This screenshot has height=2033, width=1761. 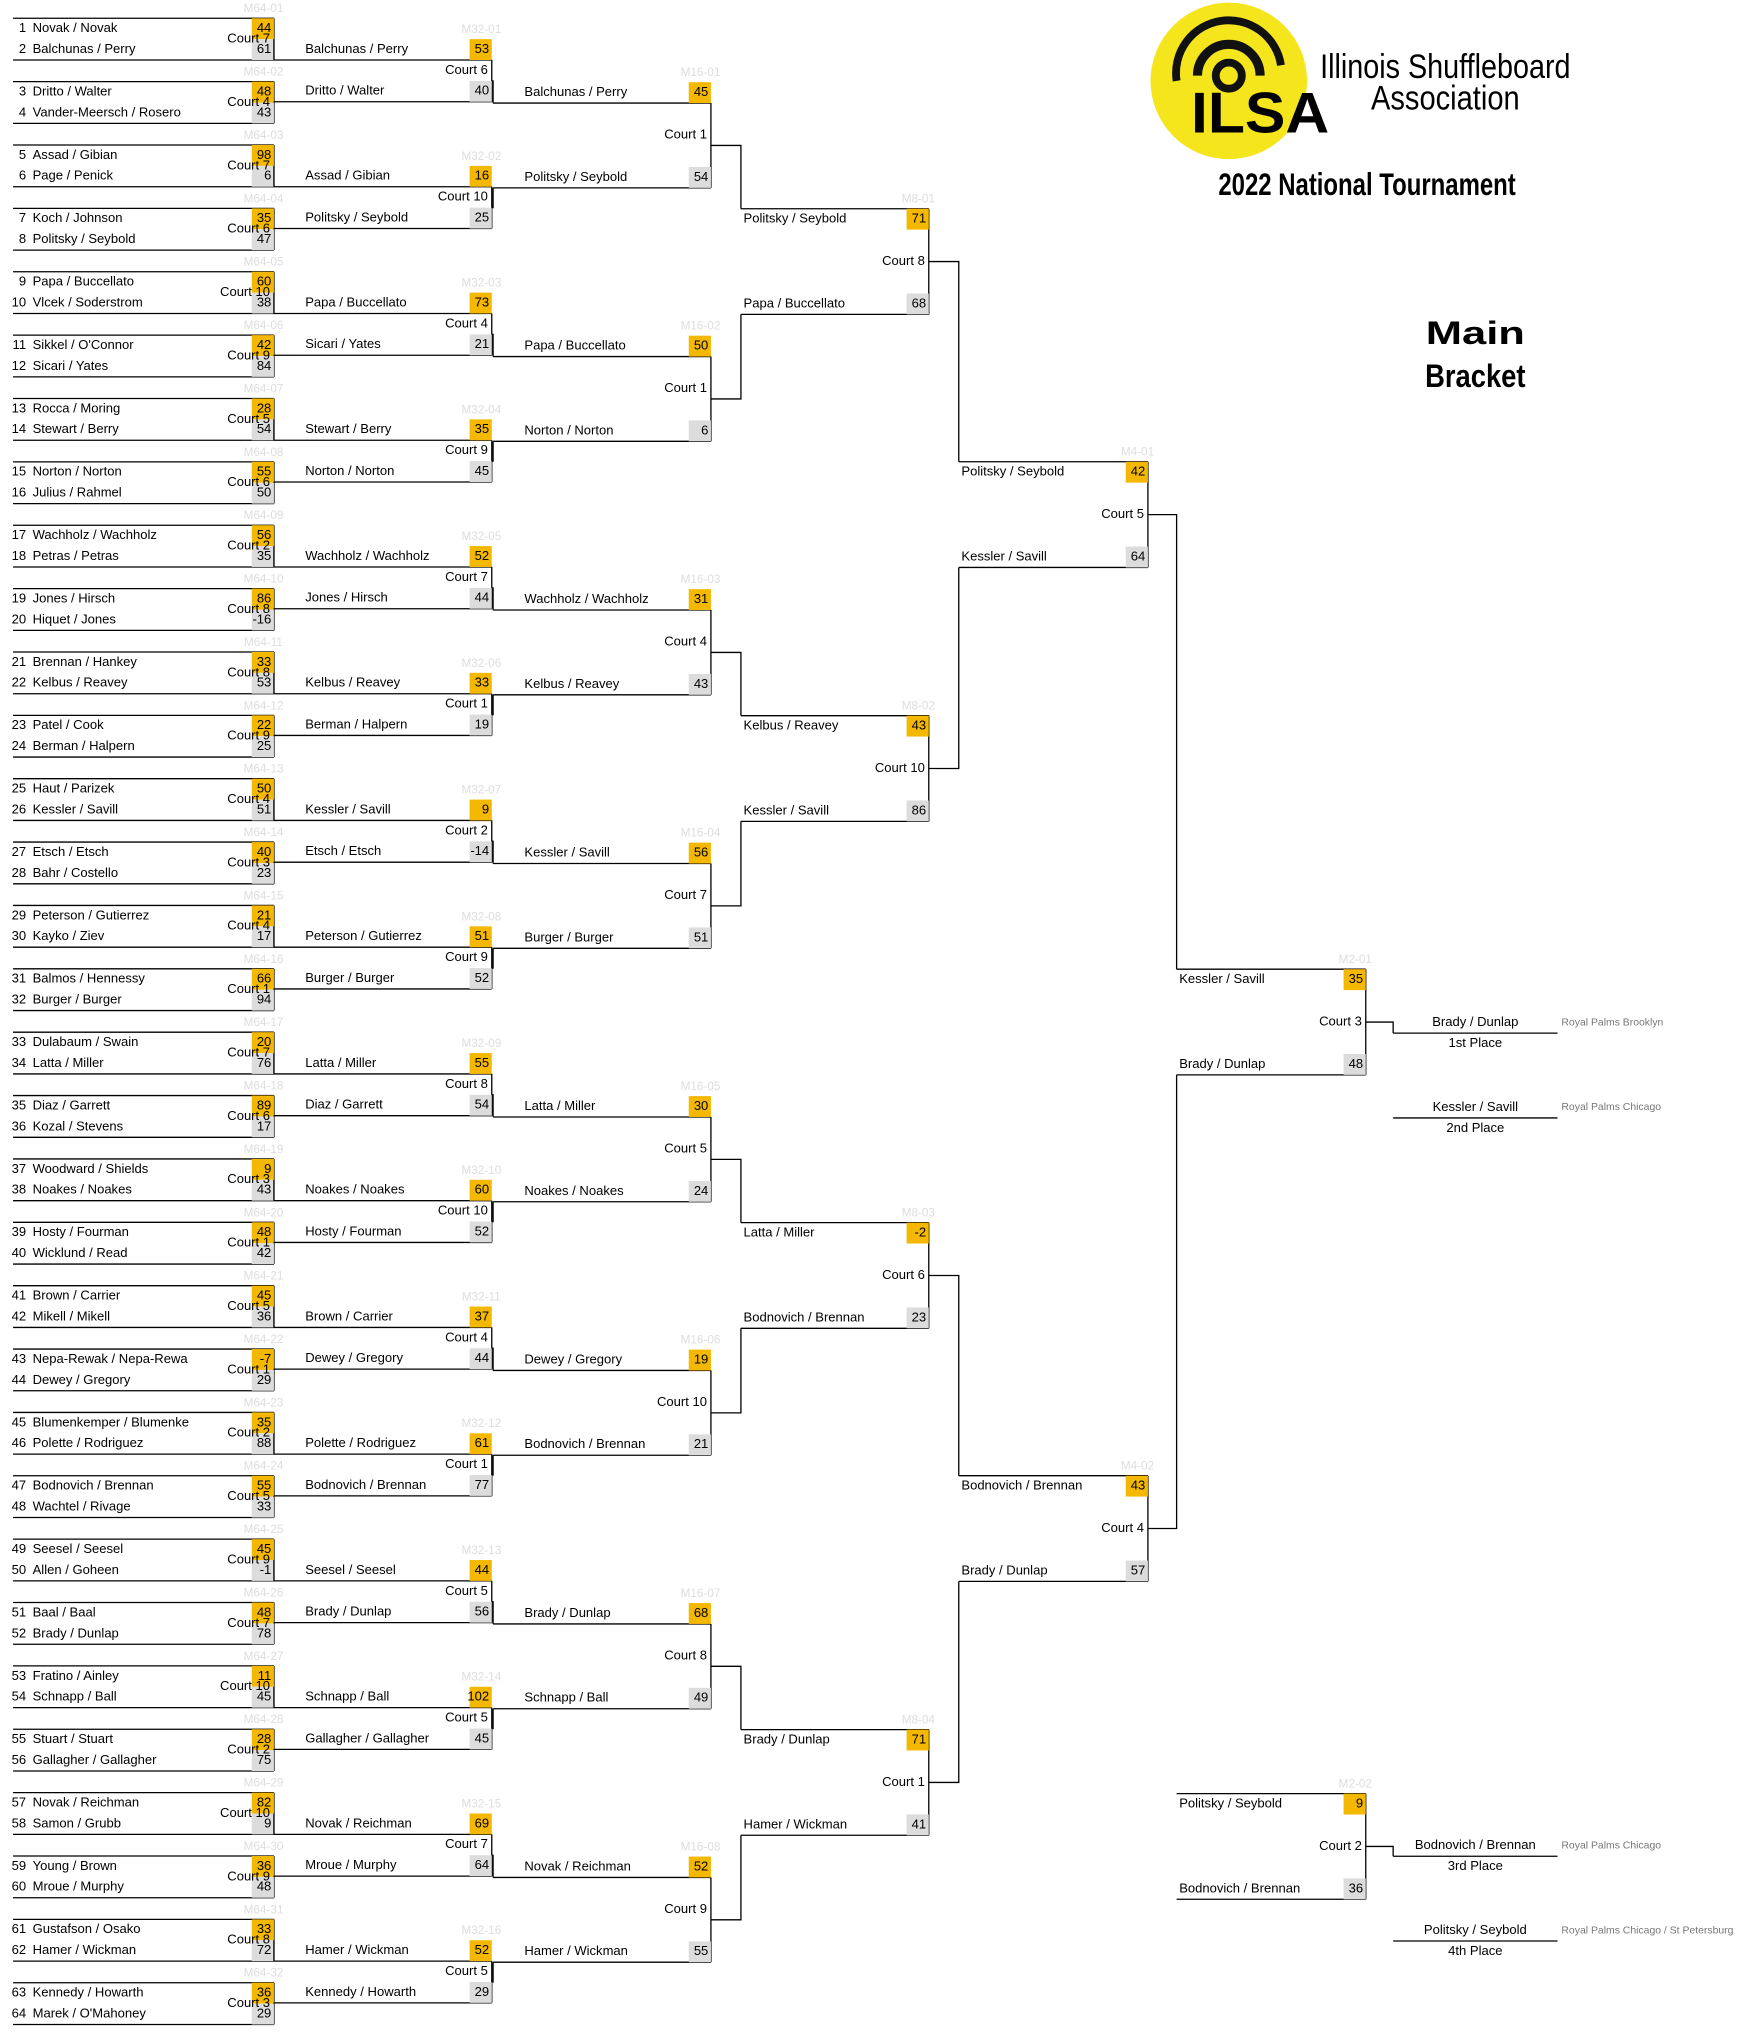 I want to click on seed: 49, so click(x=19, y=1548).